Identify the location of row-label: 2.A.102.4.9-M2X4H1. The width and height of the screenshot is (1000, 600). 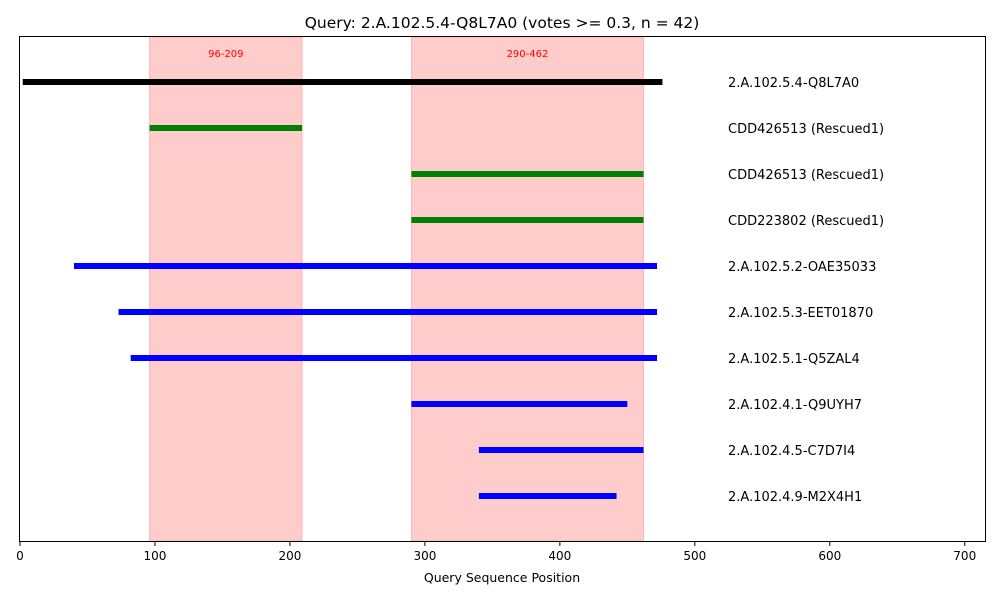
(795, 497).